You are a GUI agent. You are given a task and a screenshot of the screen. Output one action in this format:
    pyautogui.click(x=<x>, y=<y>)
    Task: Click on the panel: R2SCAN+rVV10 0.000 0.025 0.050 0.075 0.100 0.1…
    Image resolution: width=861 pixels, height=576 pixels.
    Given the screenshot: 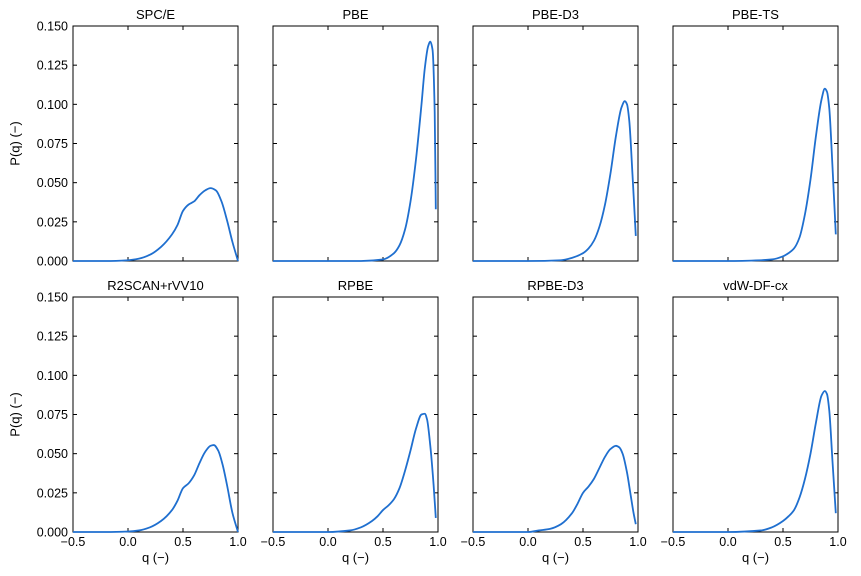 What is the action you would take?
    pyautogui.click(x=142, y=421)
    